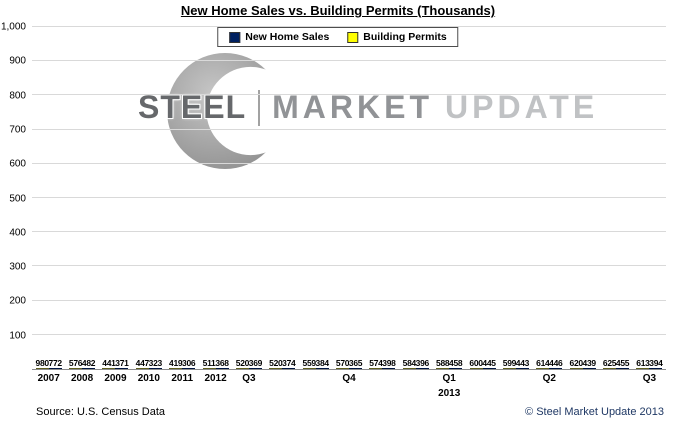  I want to click on bar-group: 625 455, so click(615, 198).